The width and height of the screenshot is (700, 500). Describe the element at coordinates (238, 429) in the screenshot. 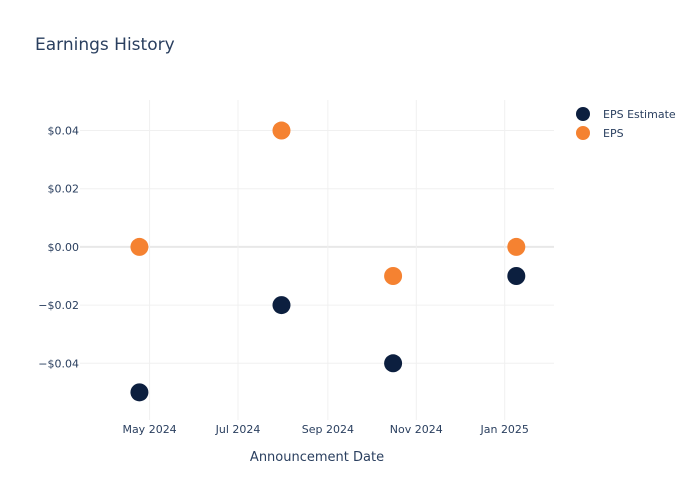

I see `x-tick-label: Jul 2024` at that location.